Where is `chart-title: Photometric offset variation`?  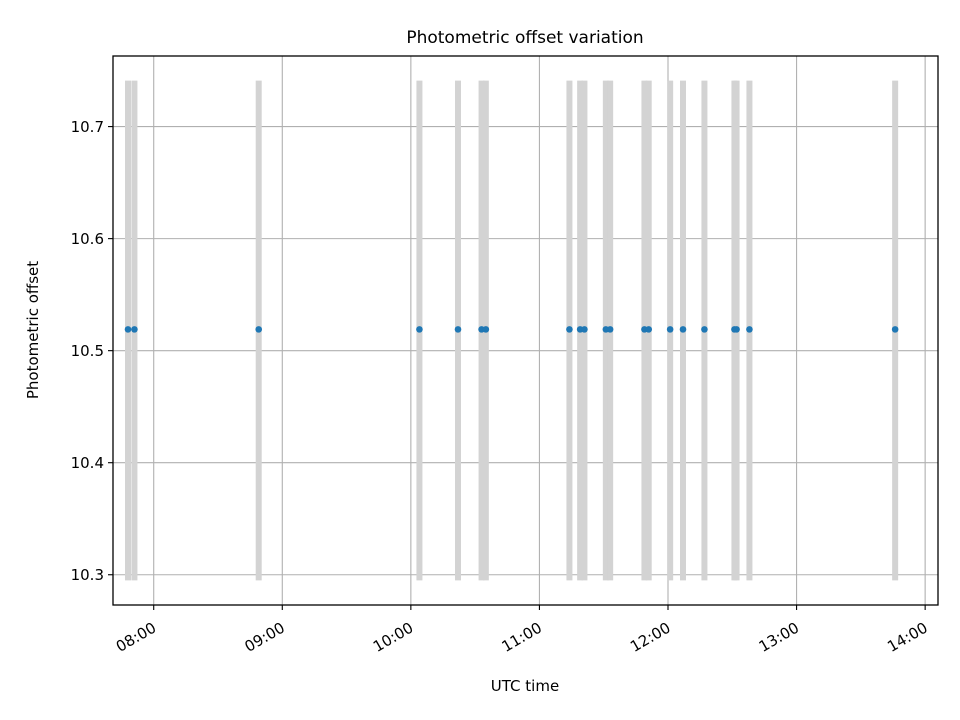
chart-title: Photometric offset variation is located at coordinates (524, 38).